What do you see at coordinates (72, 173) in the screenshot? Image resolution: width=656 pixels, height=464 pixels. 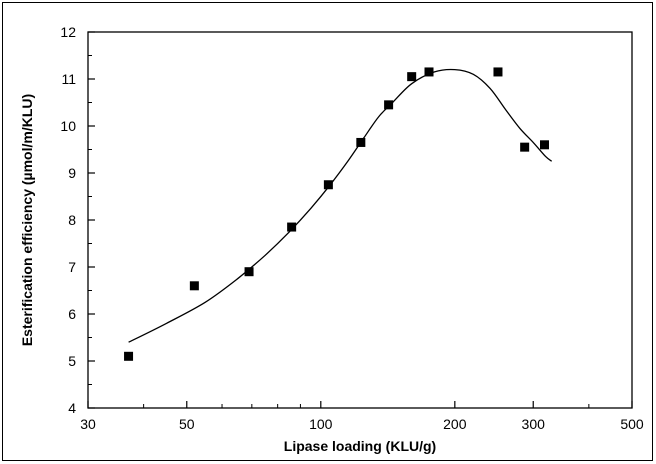 I see `y-tick-label: 9` at bounding box center [72, 173].